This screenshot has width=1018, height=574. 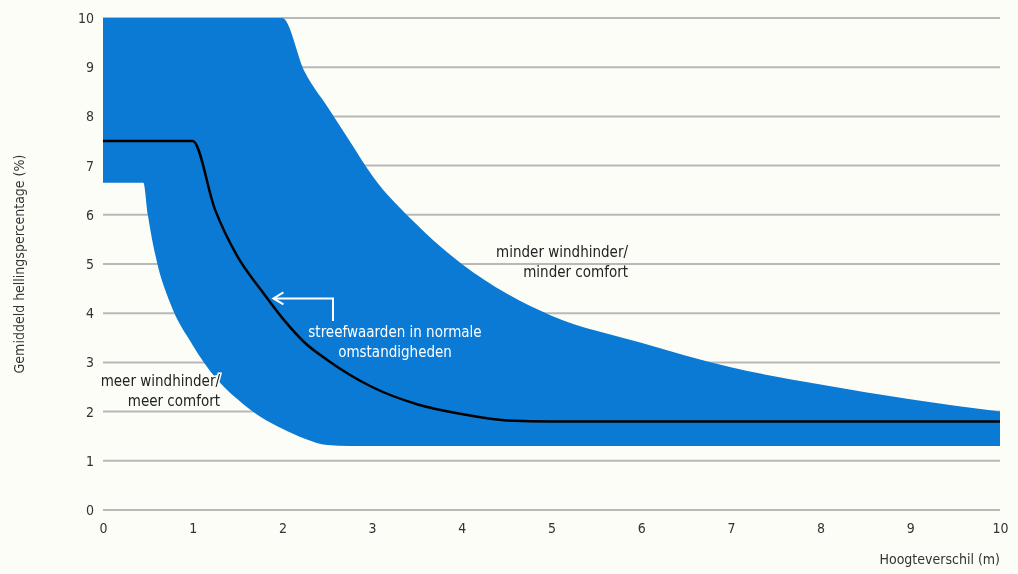 What do you see at coordinates (160, 391) in the screenshot?
I see `annotation: meer windhinder/ meer comfort` at bounding box center [160, 391].